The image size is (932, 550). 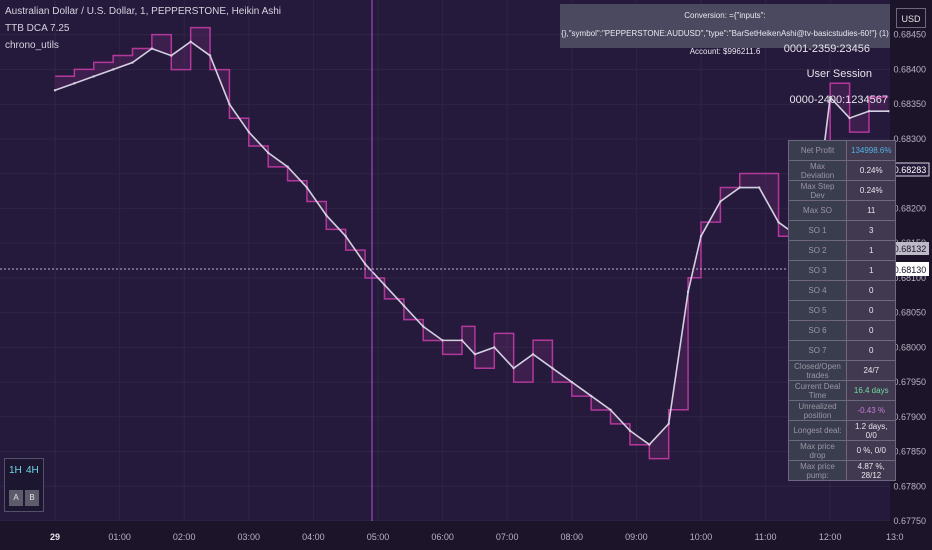 I want to click on x-tick-label: 13:0, so click(x=895, y=537).